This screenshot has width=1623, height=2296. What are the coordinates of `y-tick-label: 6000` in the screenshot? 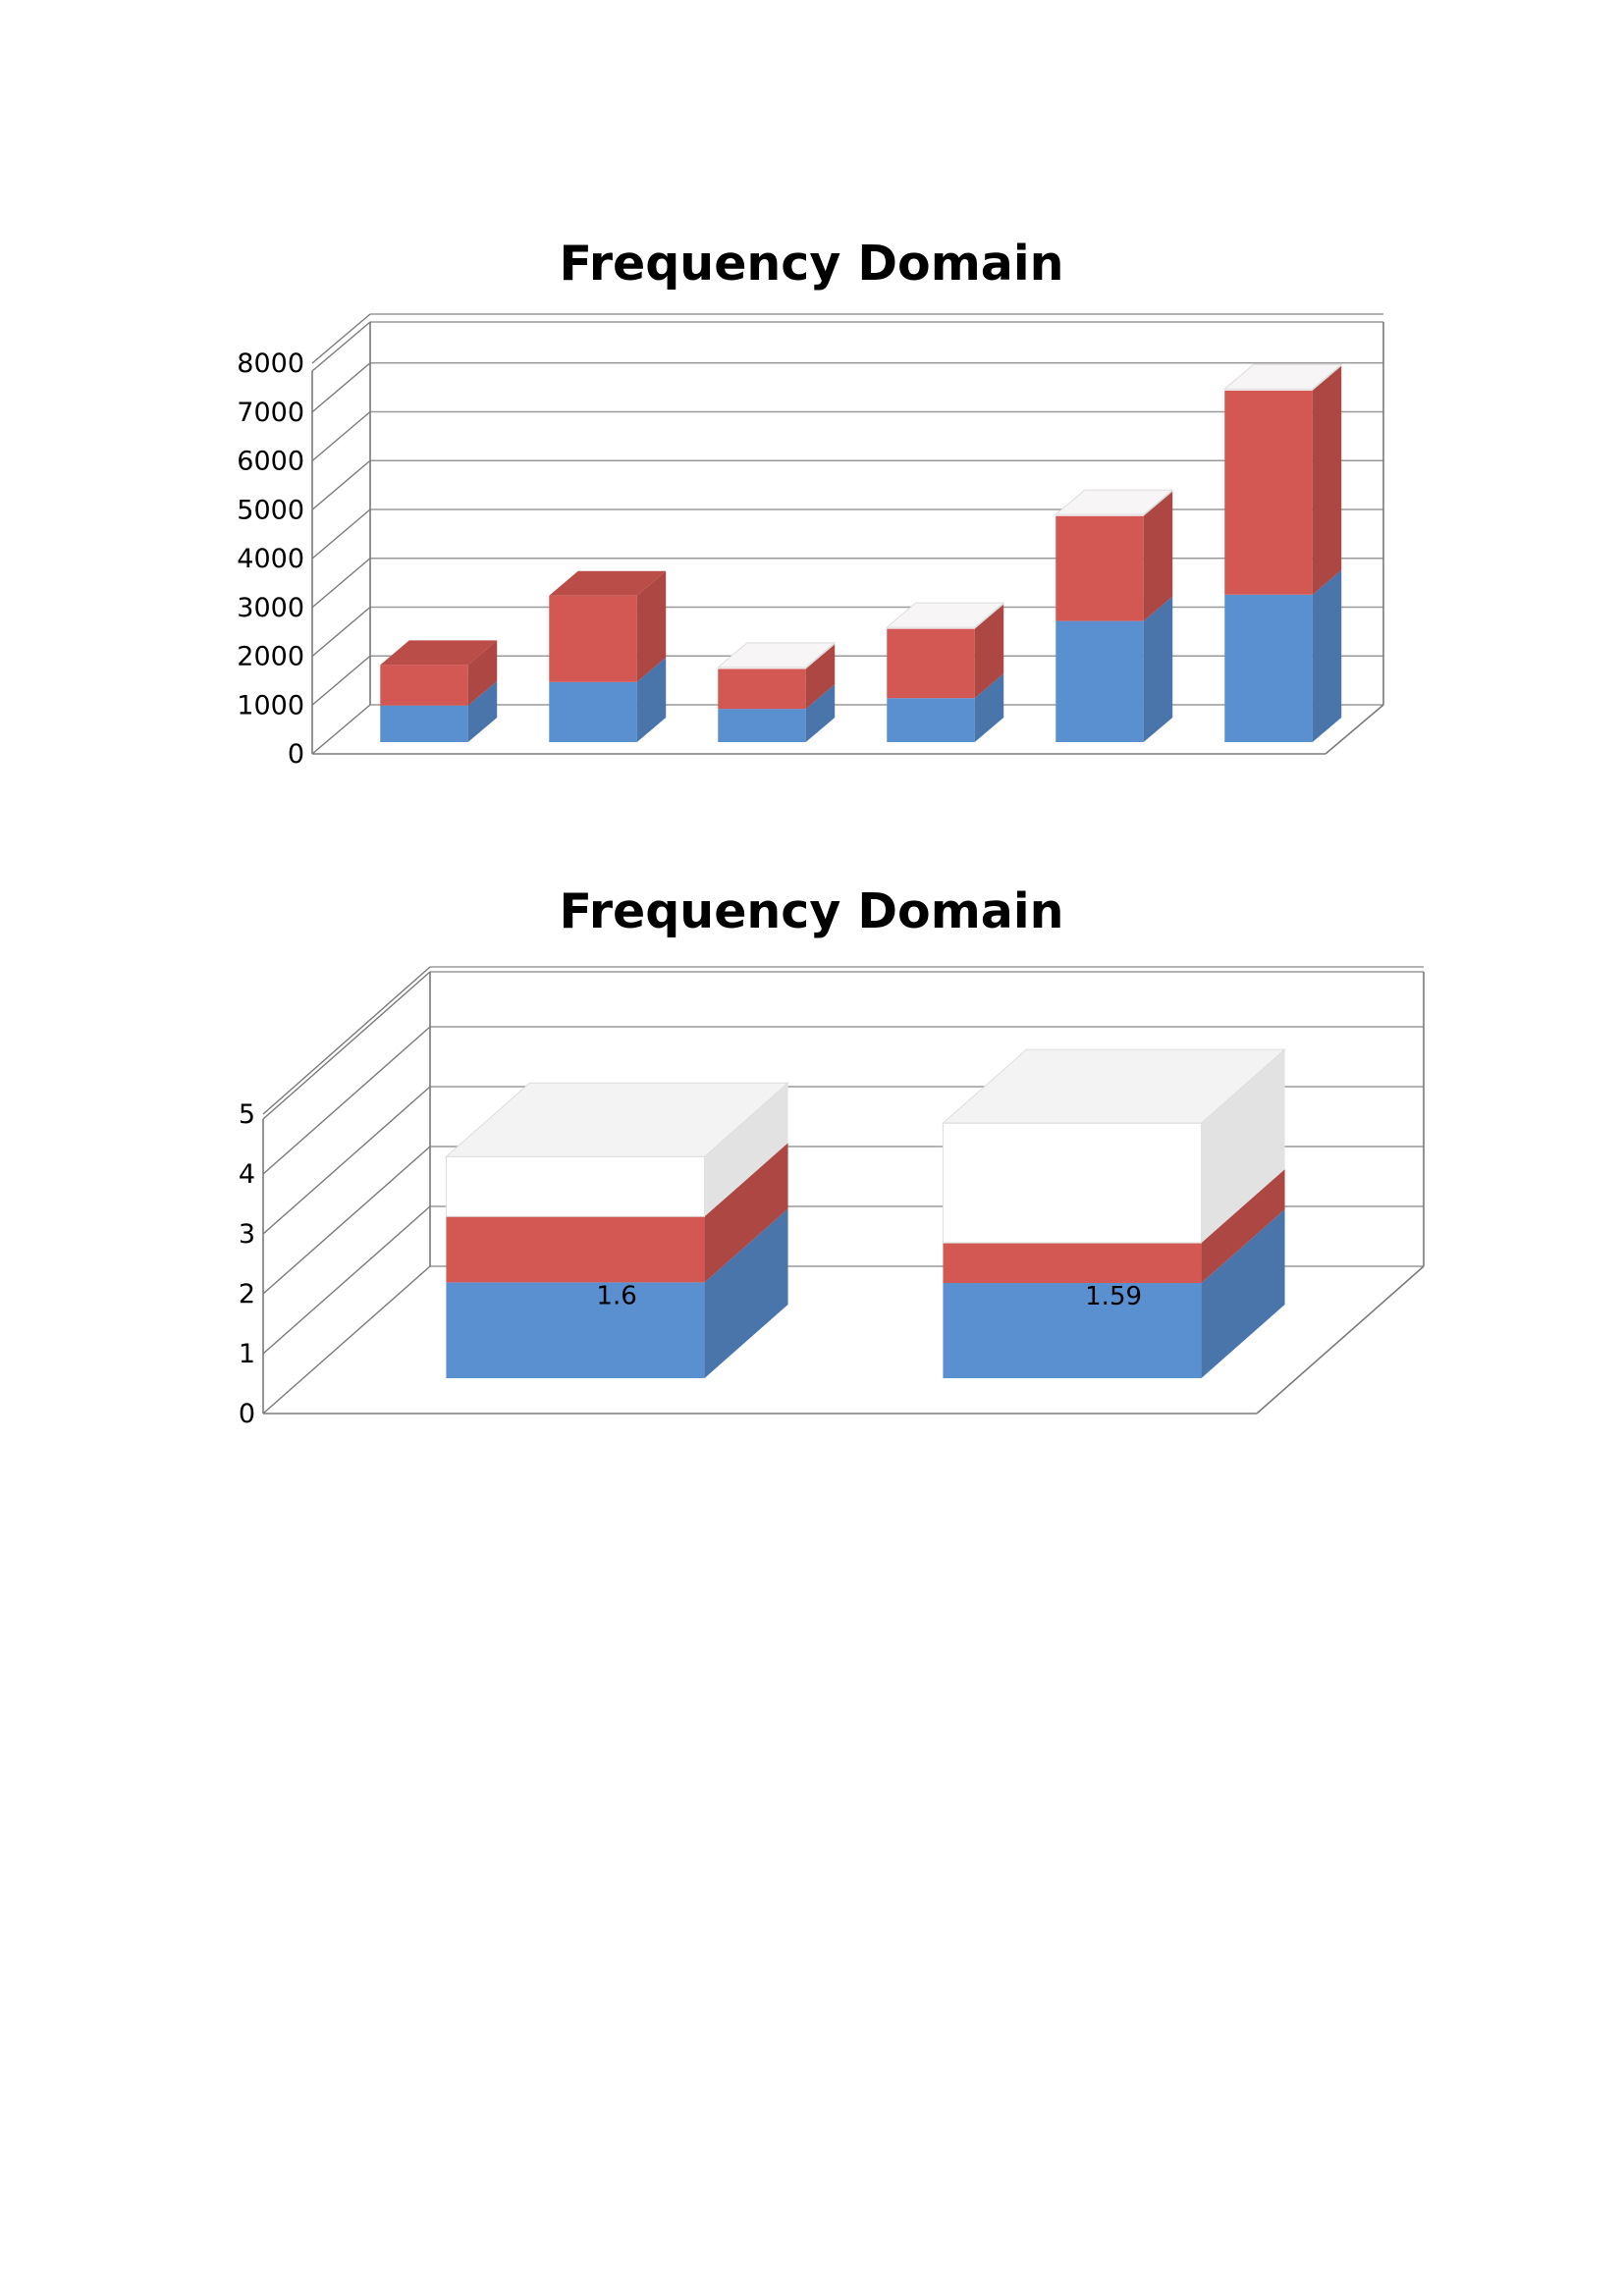 It's located at (270, 462).